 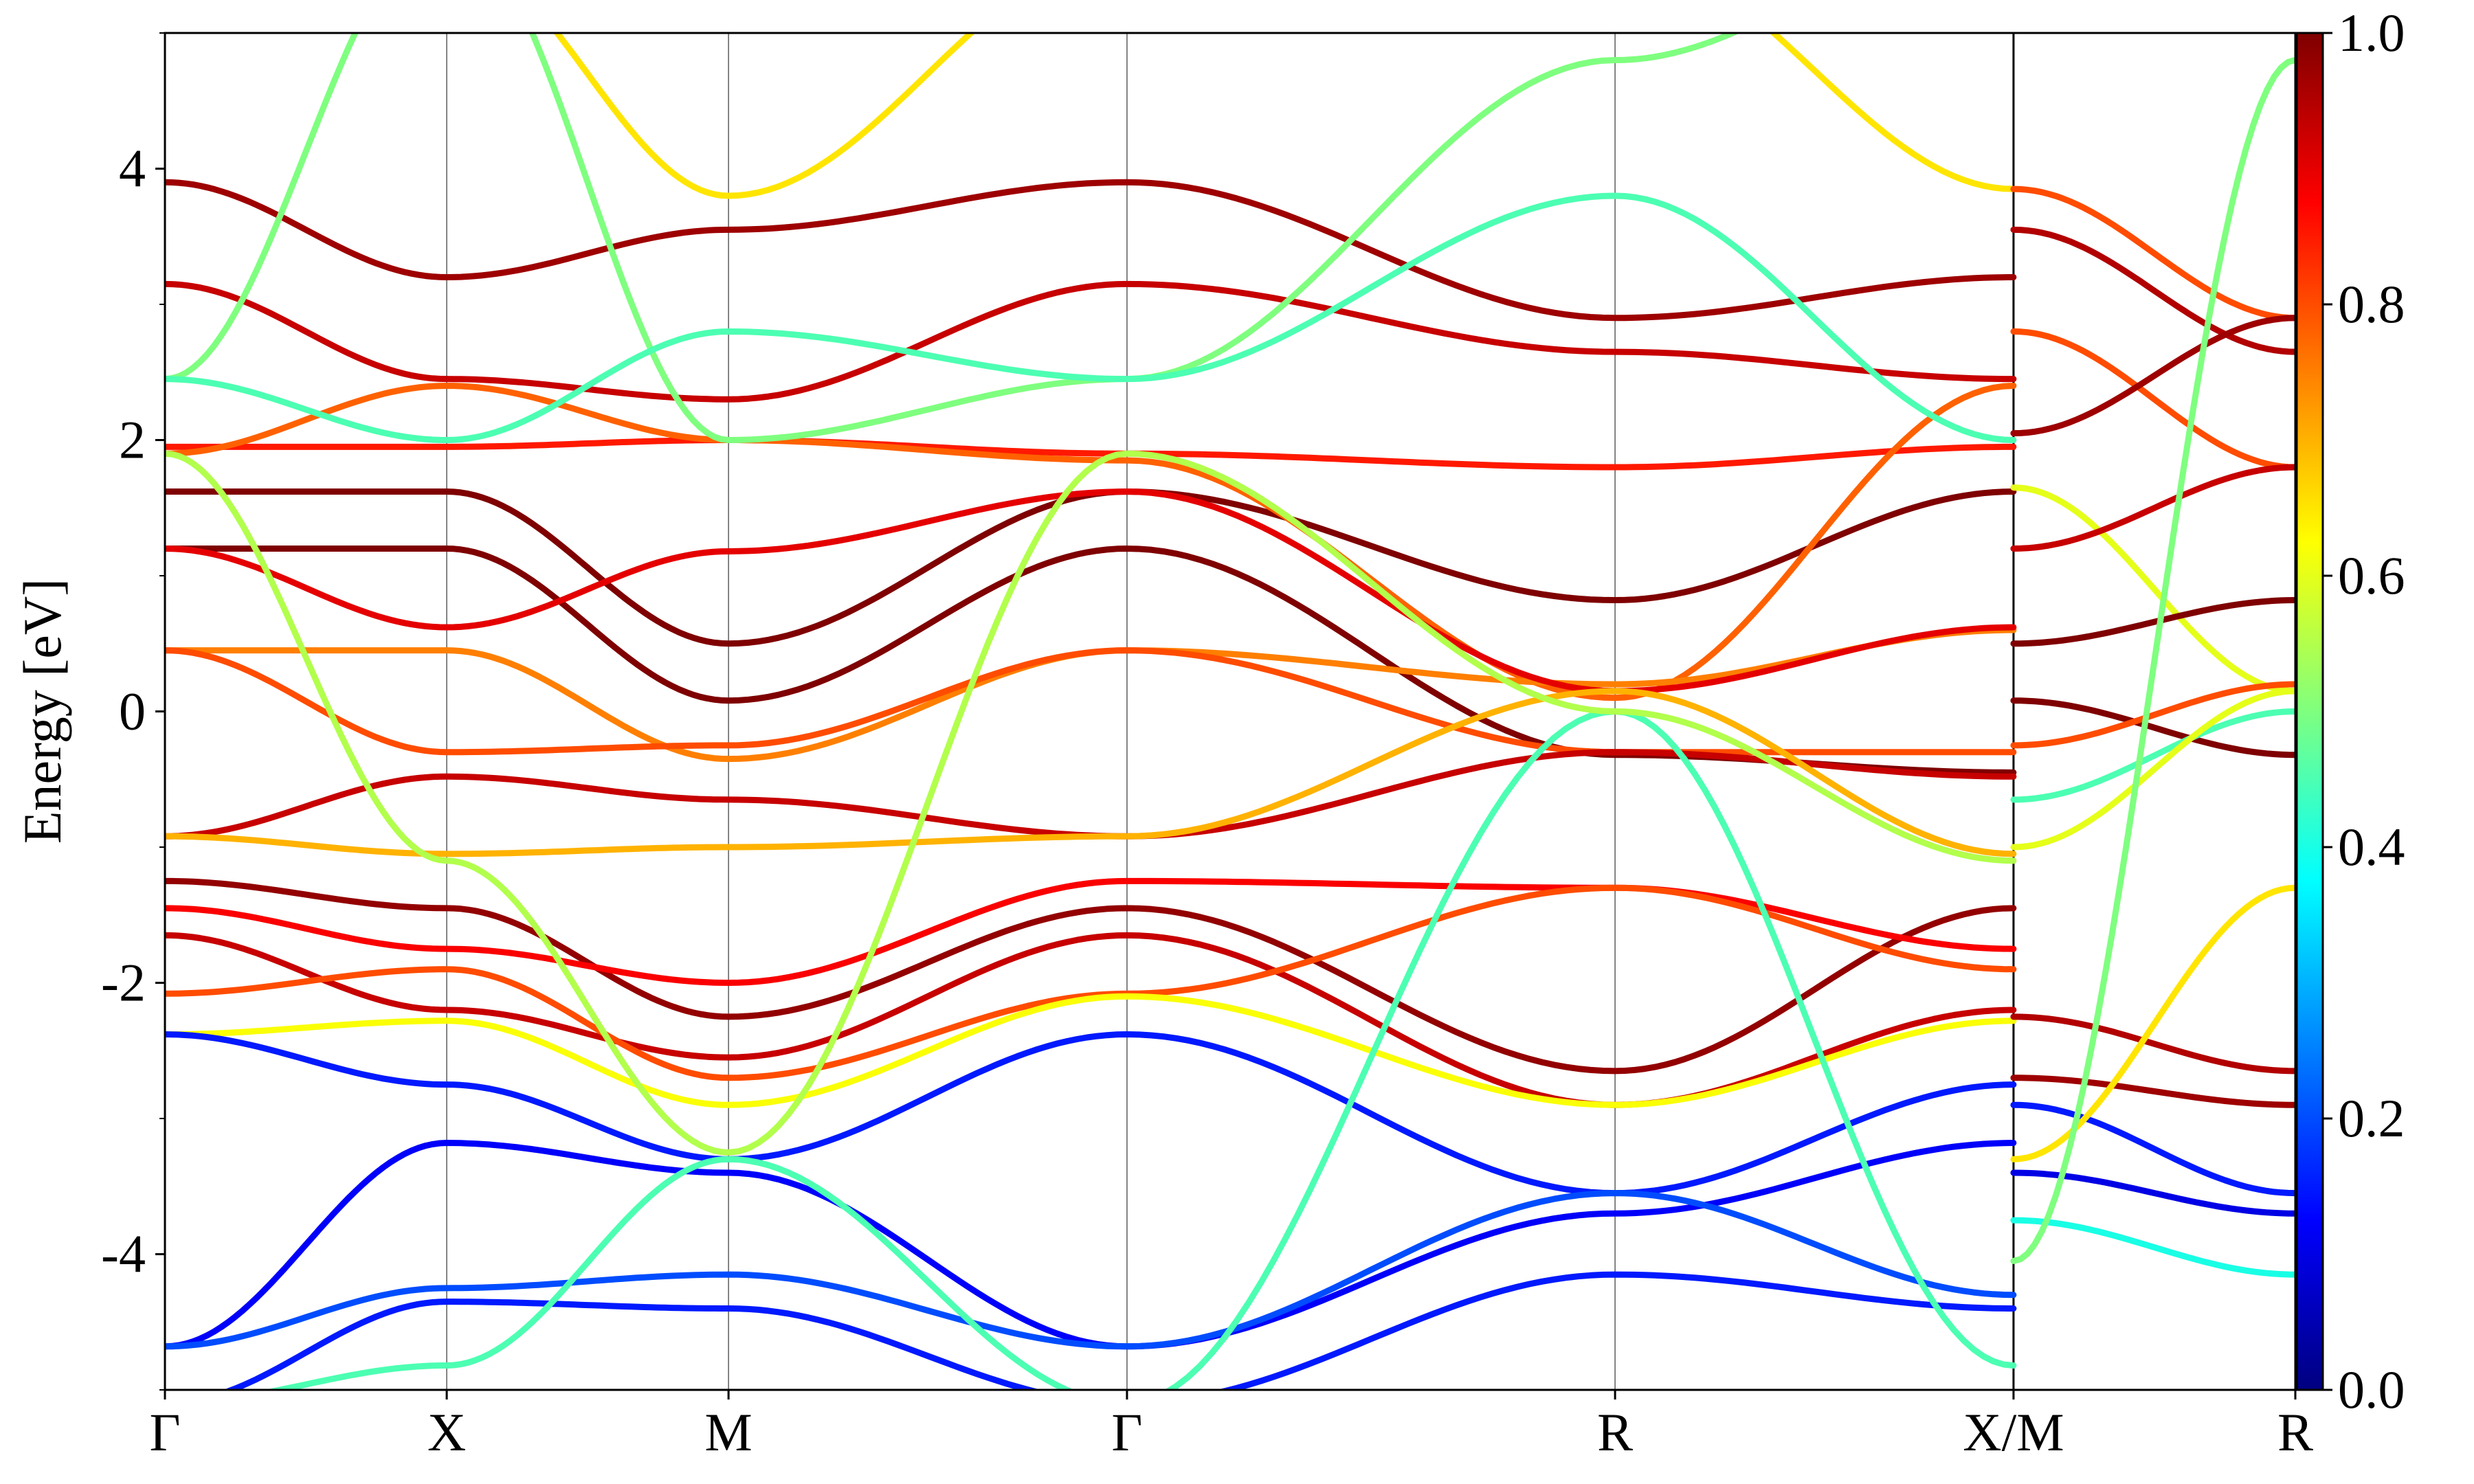 What do you see at coordinates (132, 440) in the screenshot?
I see `y-tick-label: 2` at bounding box center [132, 440].